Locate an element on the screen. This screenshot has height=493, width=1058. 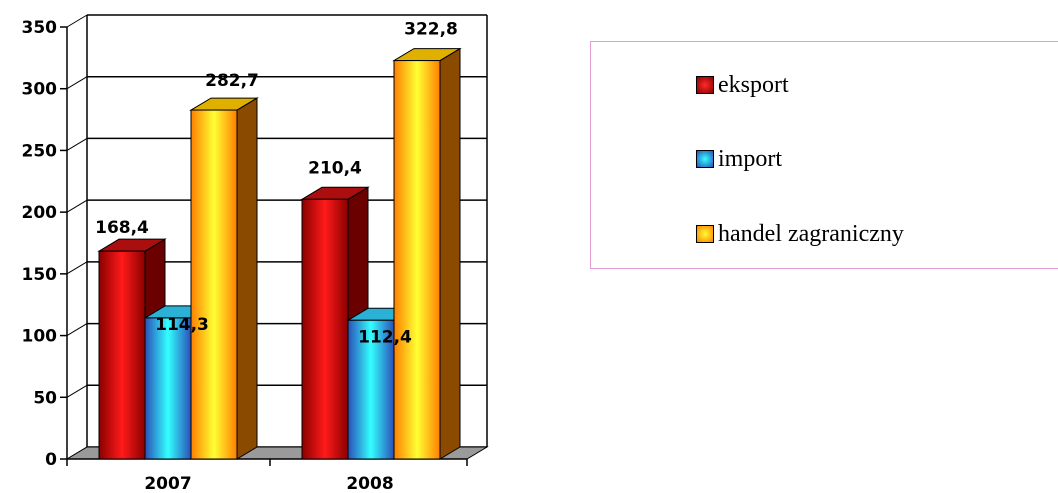
x-tick-label-2007: 2007 is located at coordinates (167, 483).